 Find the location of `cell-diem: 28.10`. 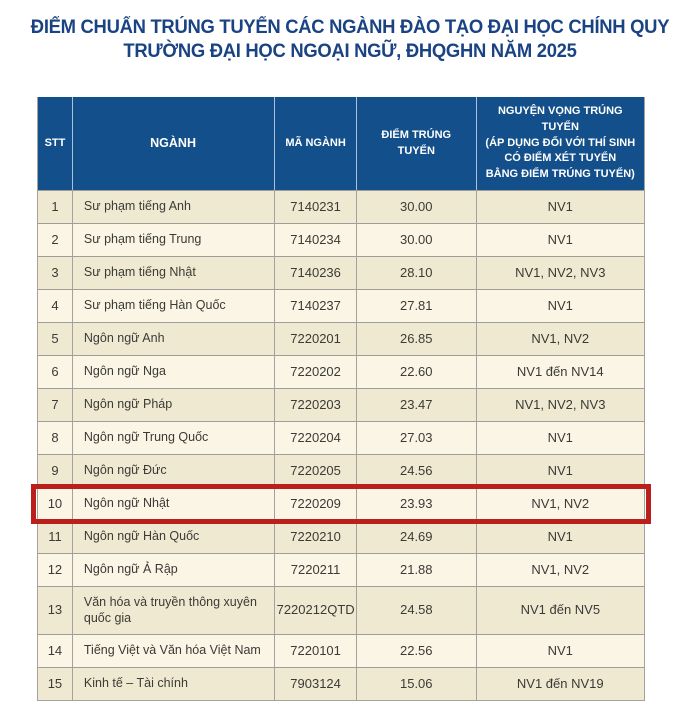

cell-diem: 28.10 is located at coordinates (417, 273).